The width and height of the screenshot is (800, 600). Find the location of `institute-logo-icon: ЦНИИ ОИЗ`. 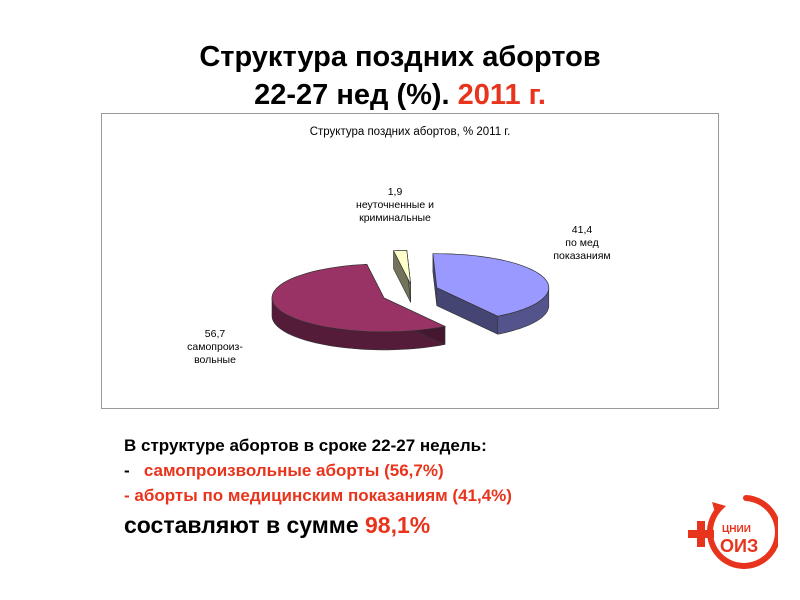

institute-logo-icon: ЦНИИ ОИЗ is located at coordinates (733, 532).